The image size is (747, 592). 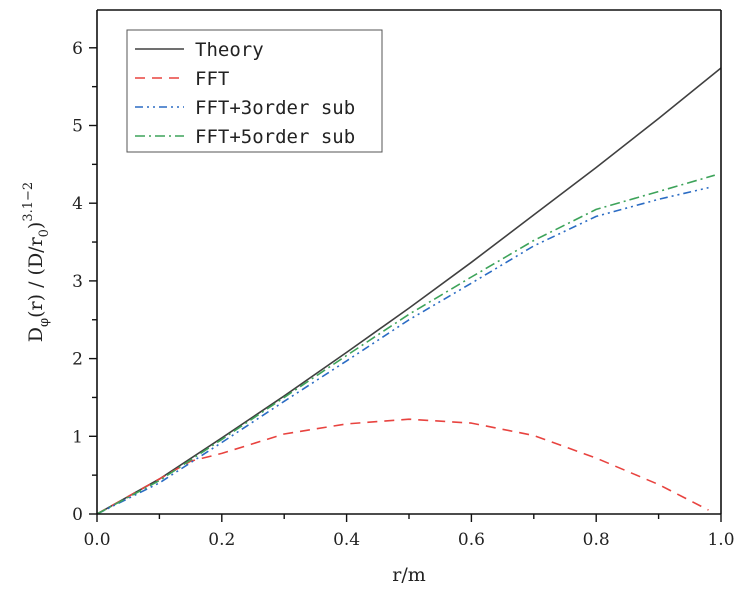 I want to click on legend-label: FFT+5order sub, so click(x=275, y=137).